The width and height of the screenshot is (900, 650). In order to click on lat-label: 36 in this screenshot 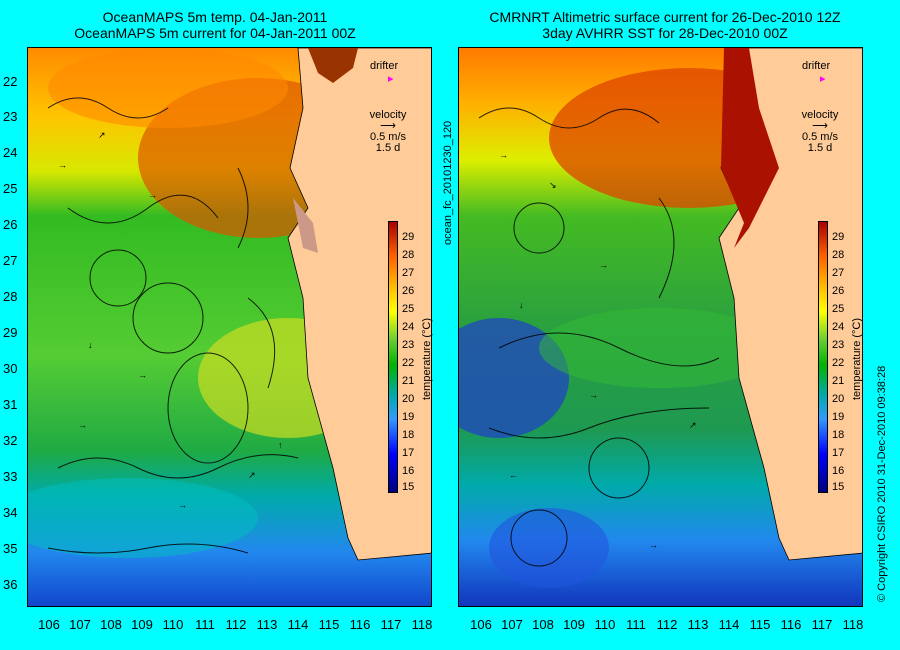, I will do `click(10, 584)`.